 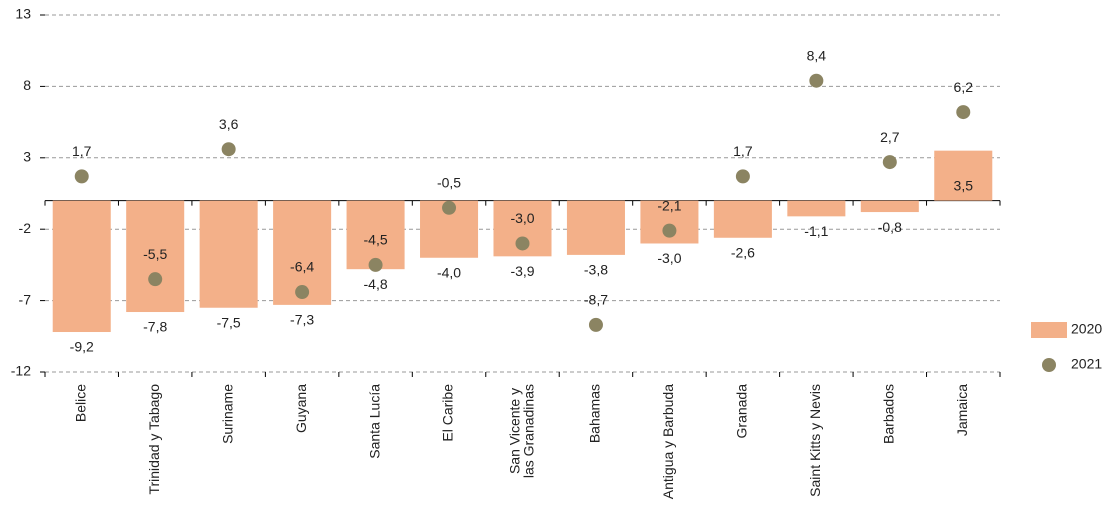 What do you see at coordinates (376, 284) in the screenshot?
I see `bar-value-label: -4,8` at bounding box center [376, 284].